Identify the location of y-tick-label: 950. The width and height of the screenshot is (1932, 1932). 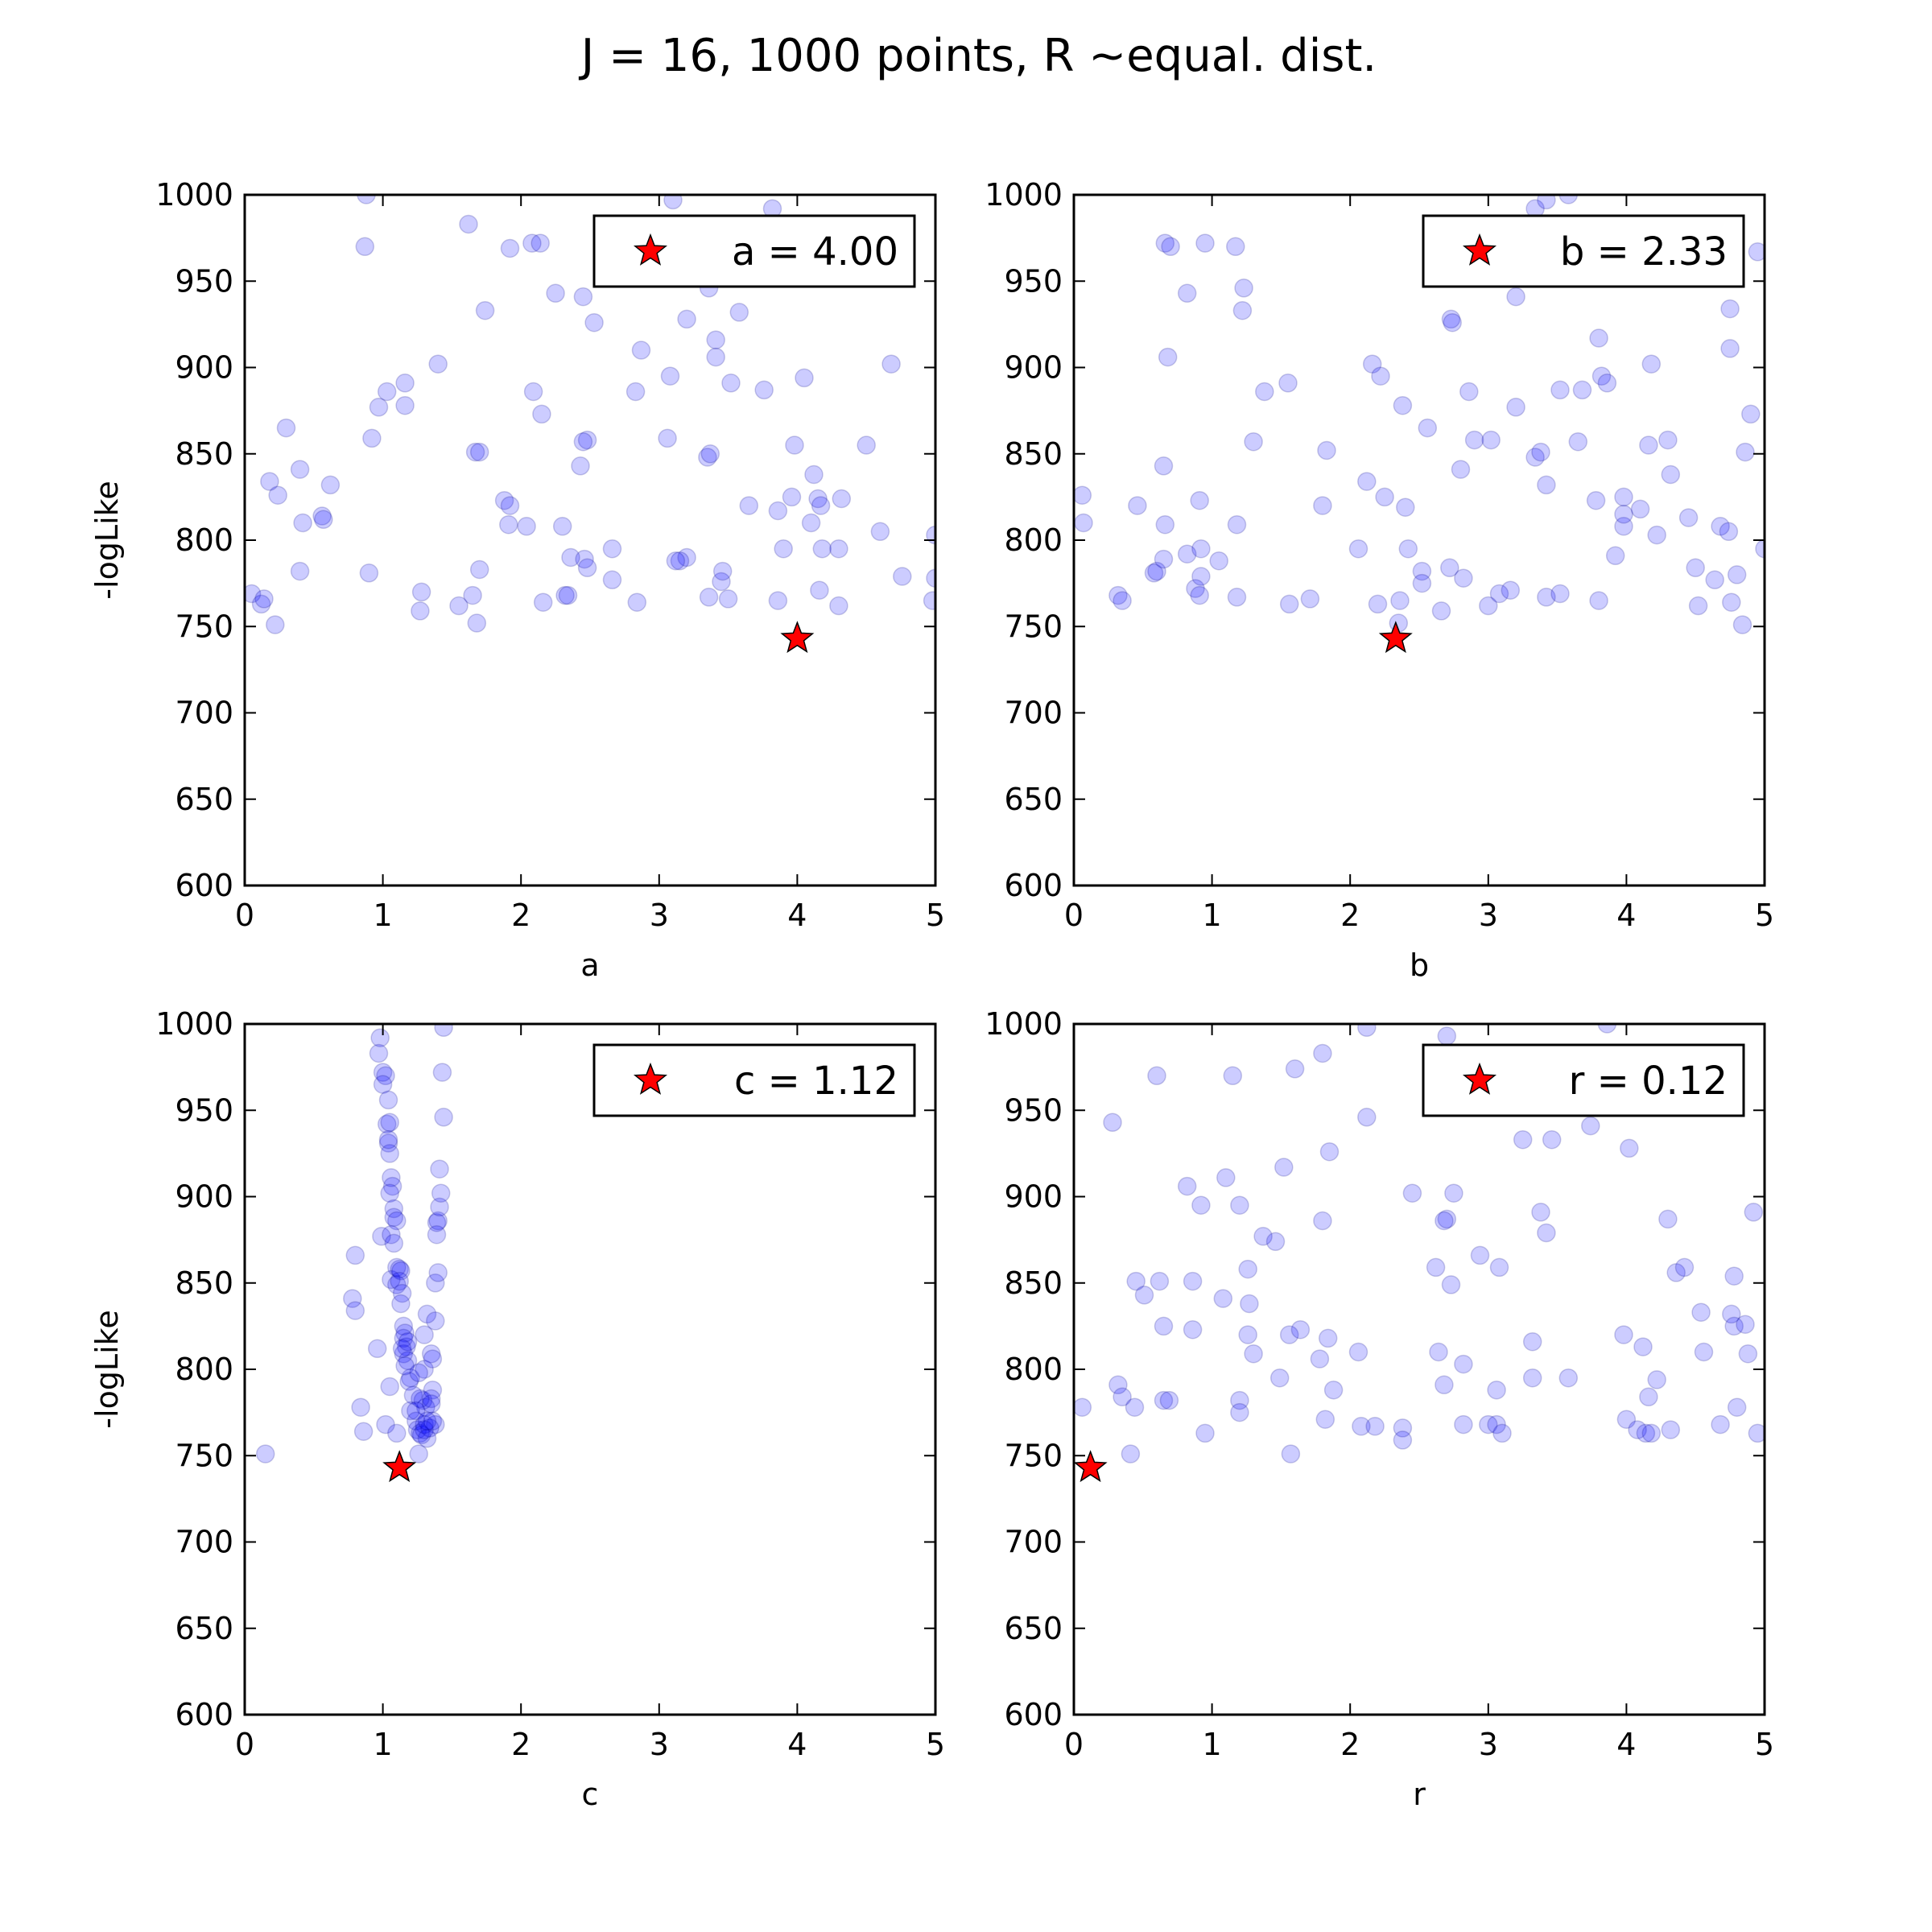
(1033, 1110).